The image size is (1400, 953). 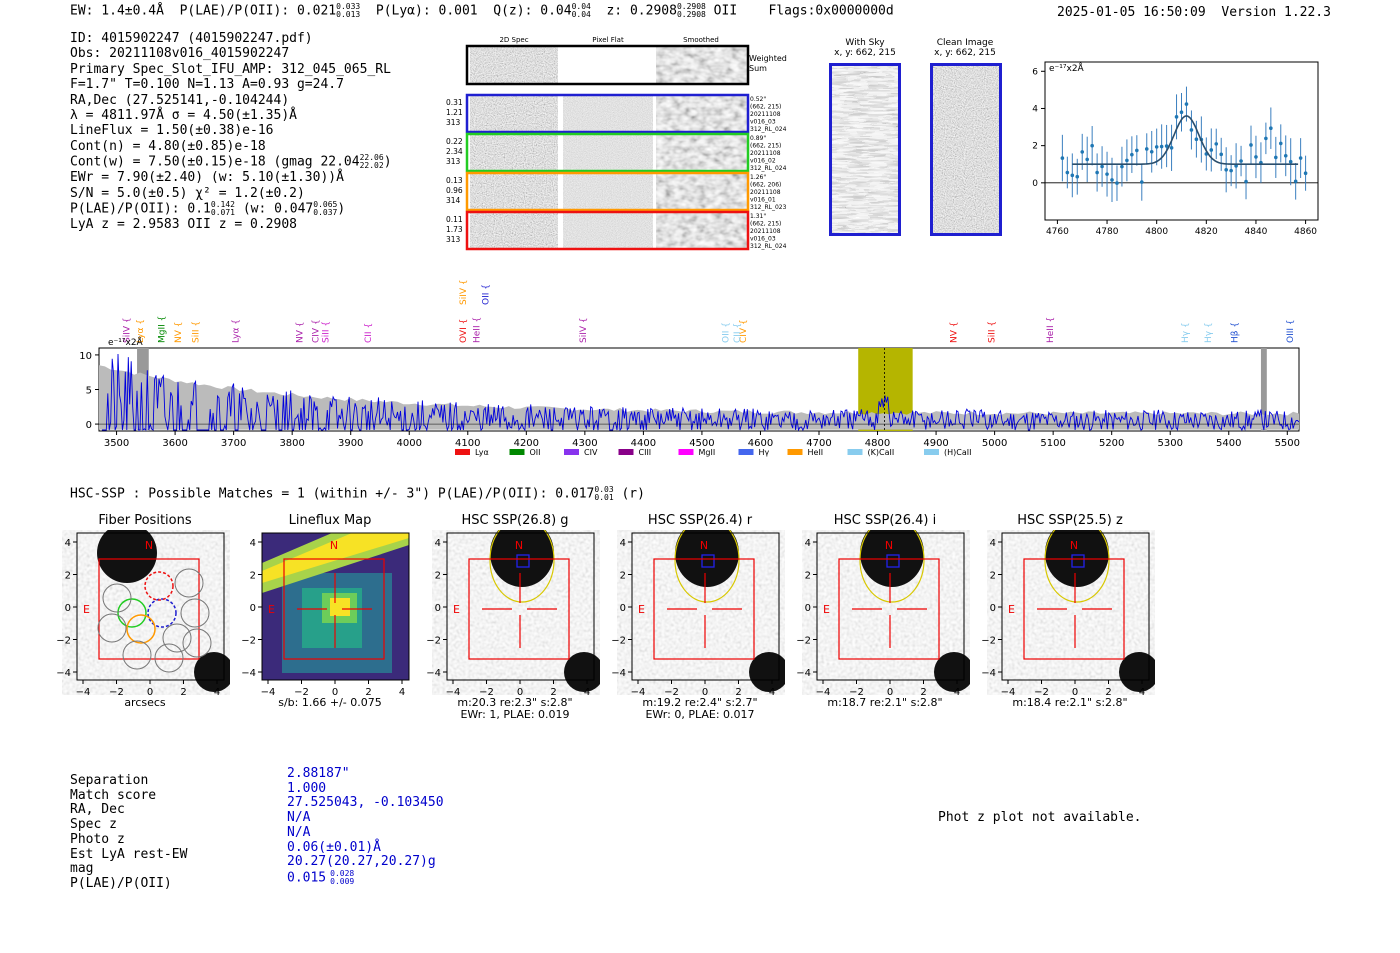 I want to click on spectrum-line-label: NV {, so click(x=301, y=332).